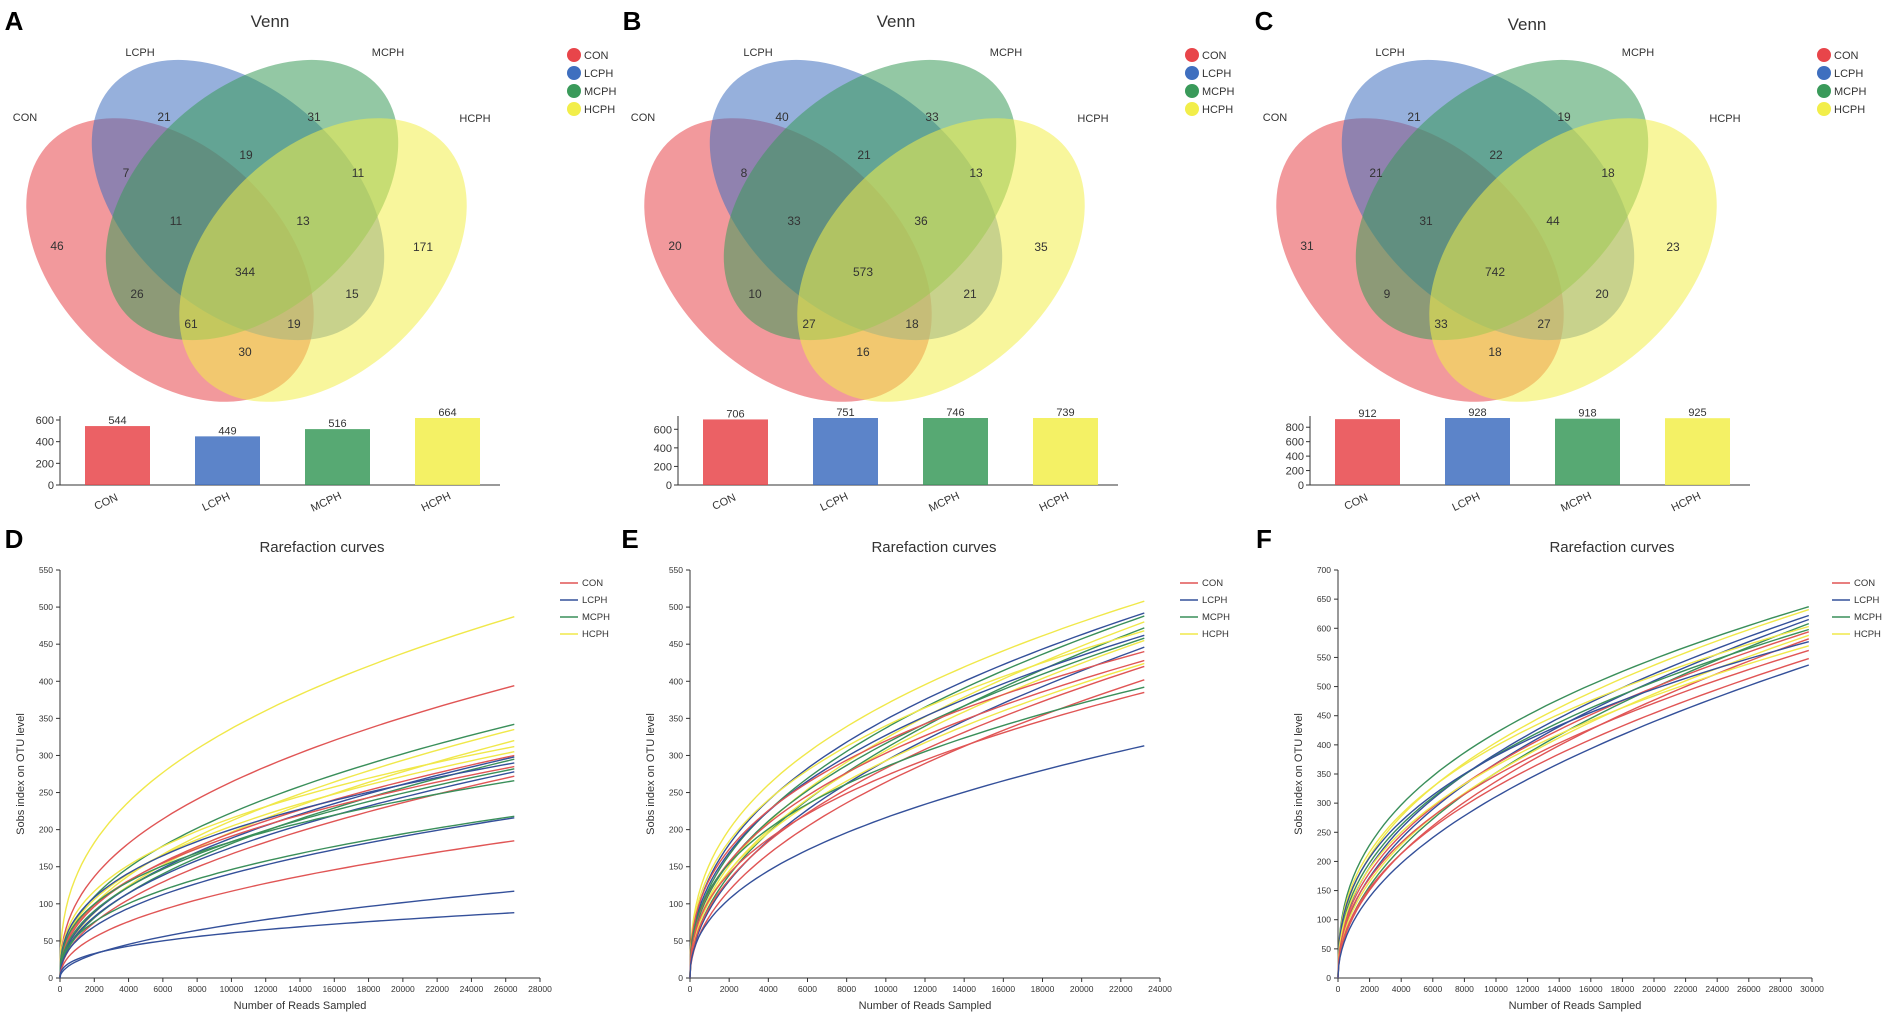  Describe the element at coordinates (232, 989) in the screenshot. I see `x-tick-label: 10000` at that location.